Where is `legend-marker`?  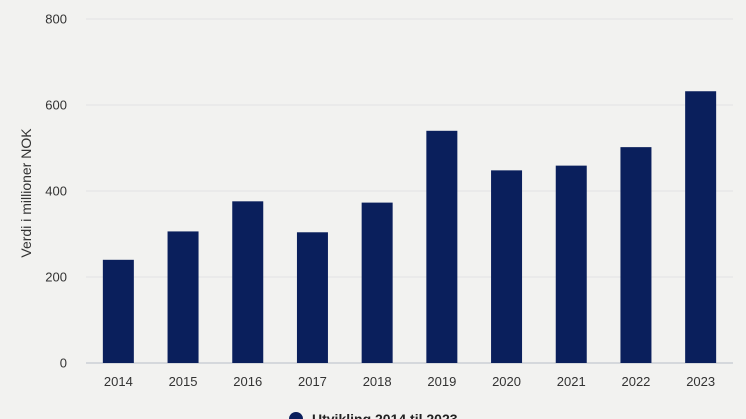
legend-marker is located at coordinates (296, 415).